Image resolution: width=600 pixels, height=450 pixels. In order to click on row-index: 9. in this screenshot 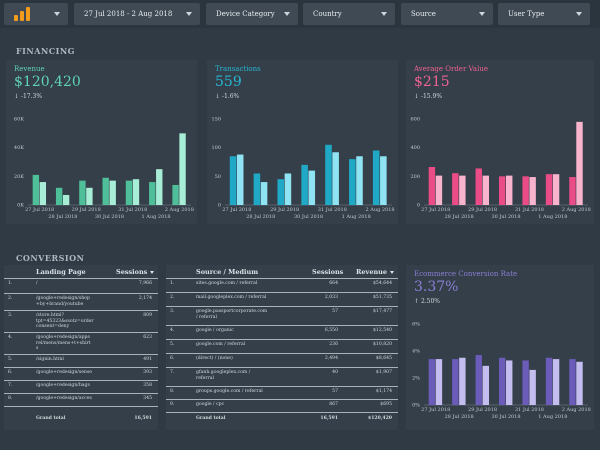, I will do `click(172, 404)`.